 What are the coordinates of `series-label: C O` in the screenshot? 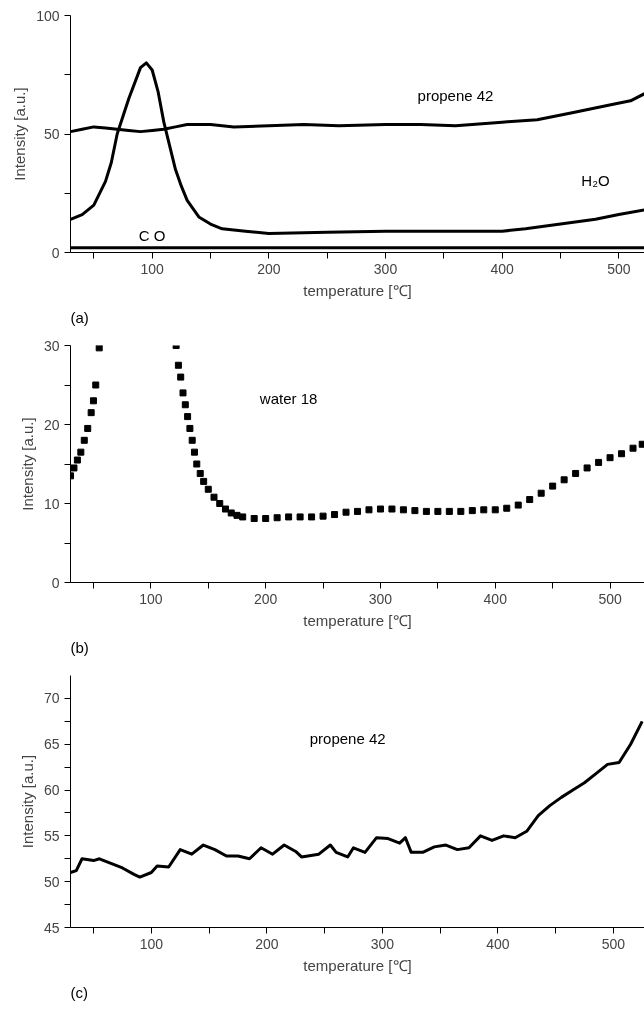 It's located at (152, 235).